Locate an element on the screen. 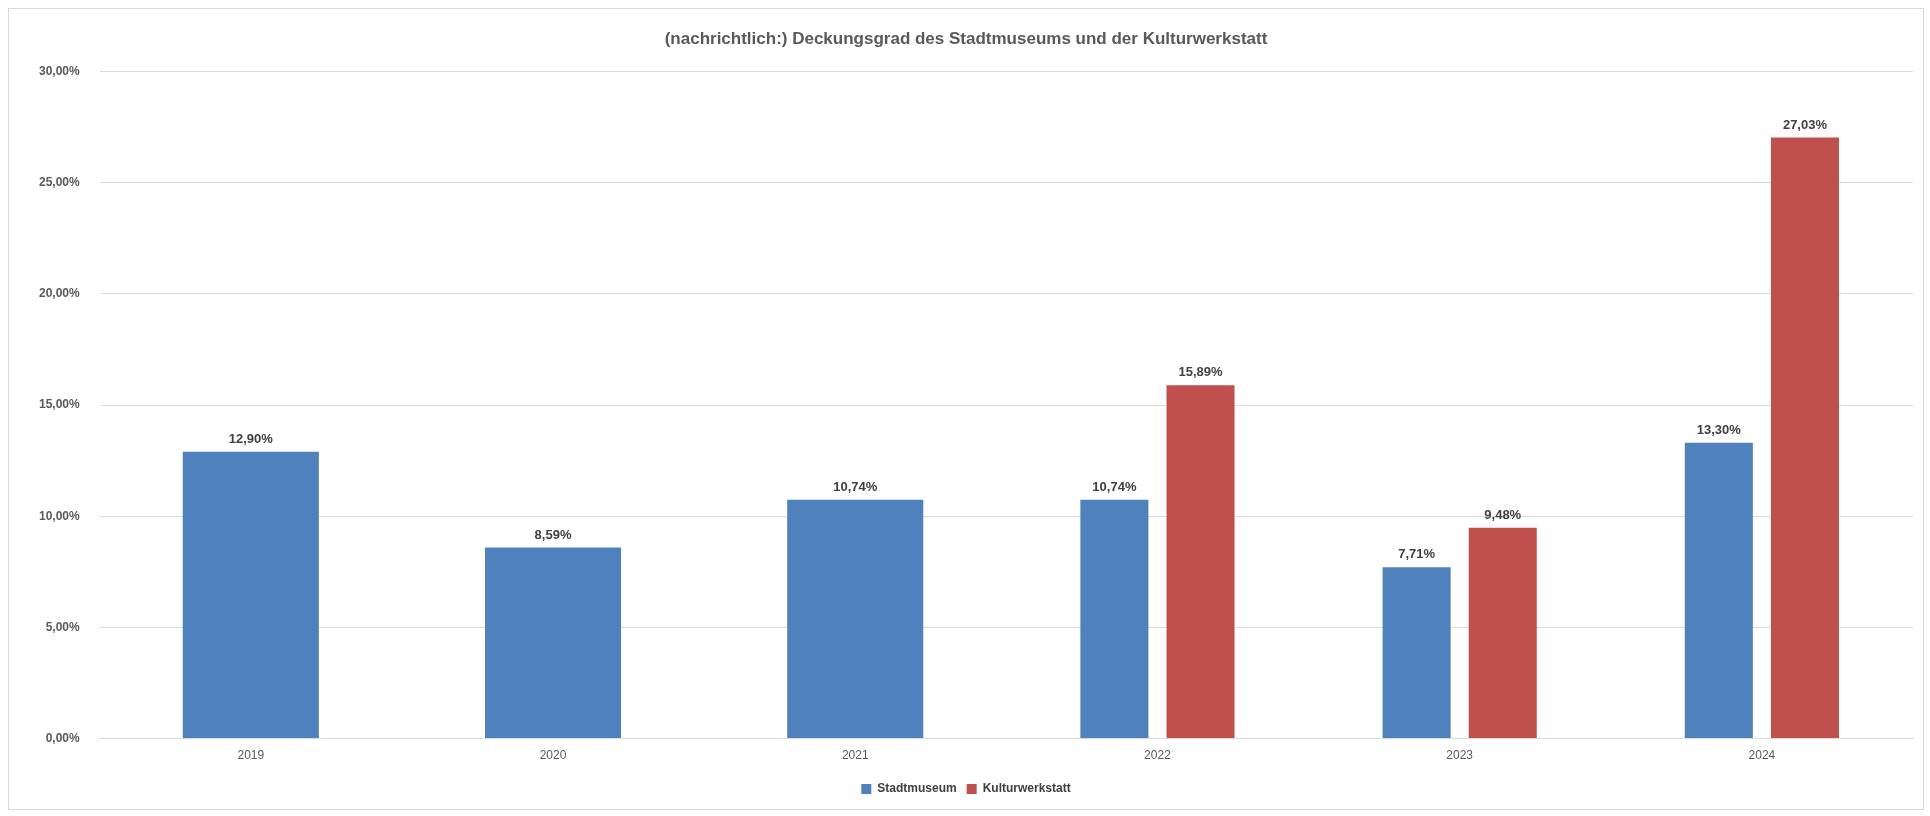 This screenshot has width=1930, height=816. y-tick-label: 25,00% is located at coordinates (60, 181).